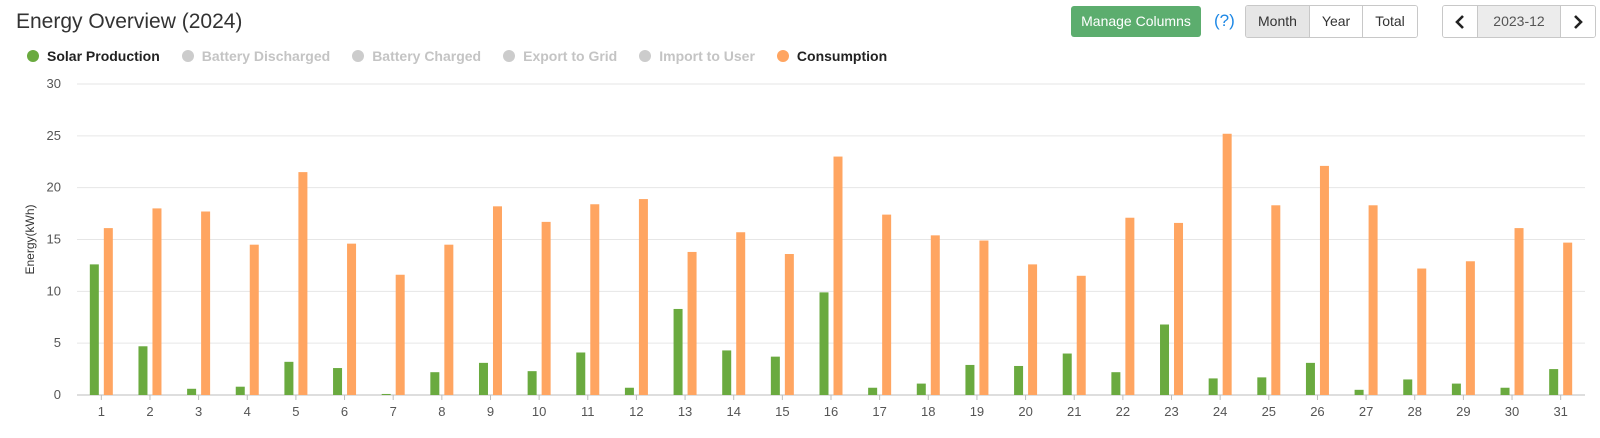 The height and width of the screenshot is (438, 1600). What do you see at coordinates (1171, 411) in the screenshot?
I see `x-tick-label: 23` at bounding box center [1171, 411].